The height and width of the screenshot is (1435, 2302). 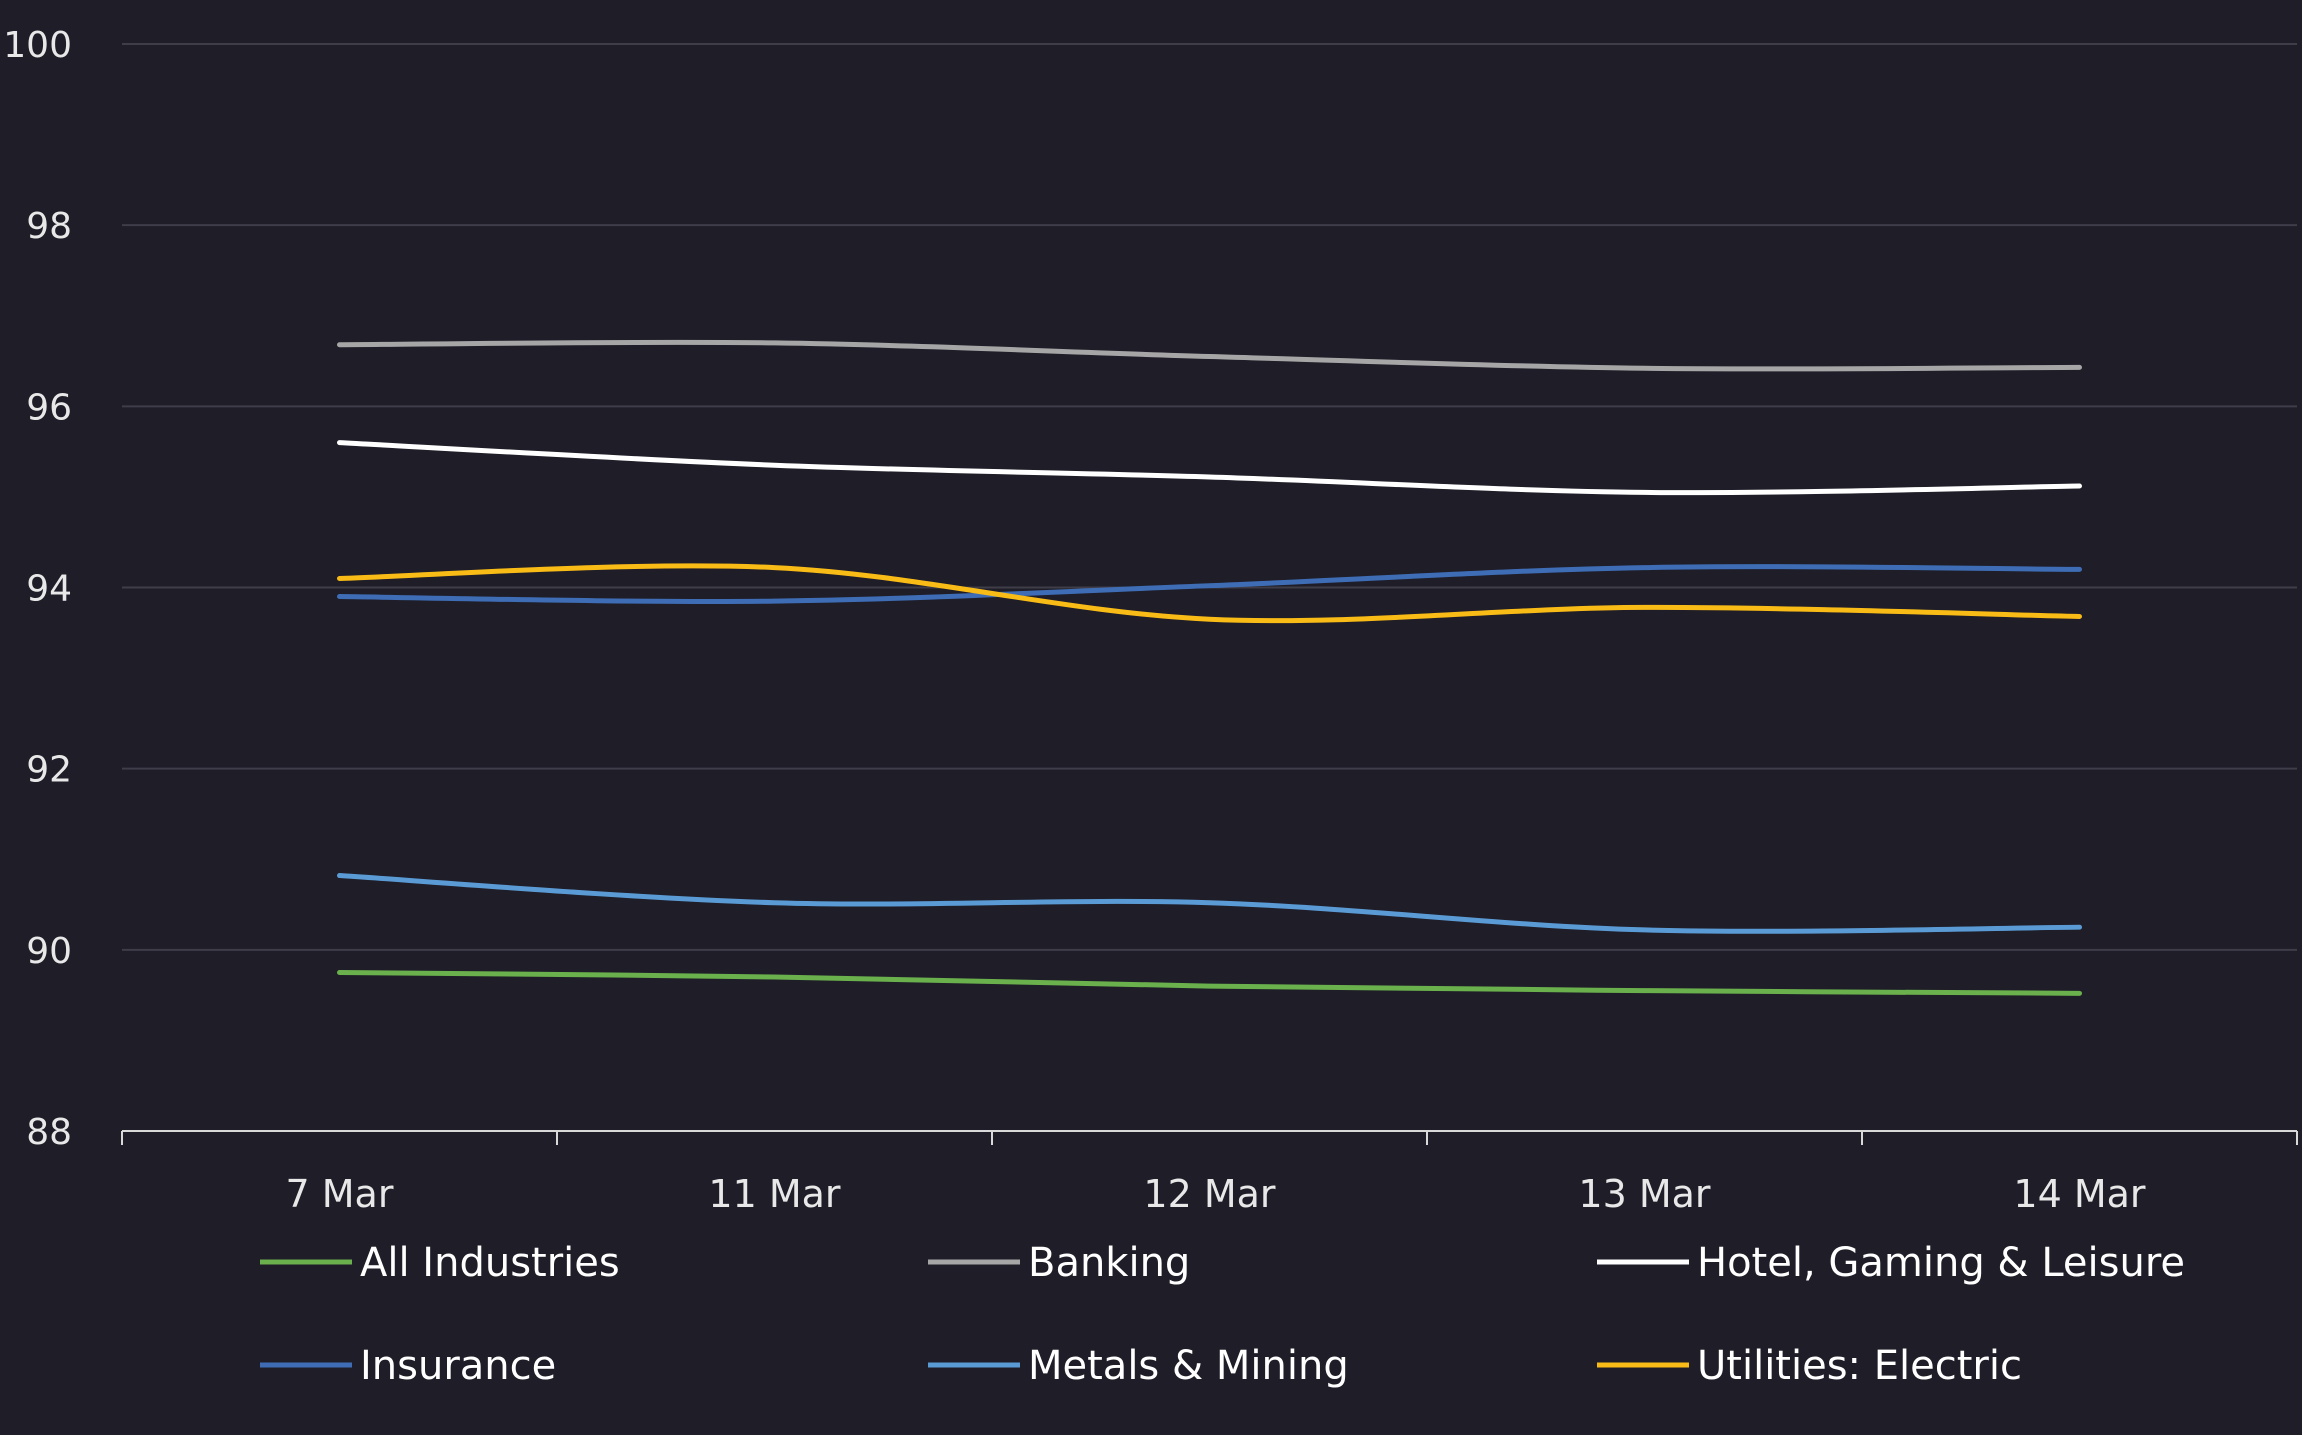 I want to click on legend-label: Utilities: Electric, so click(x=1859, y=1366).